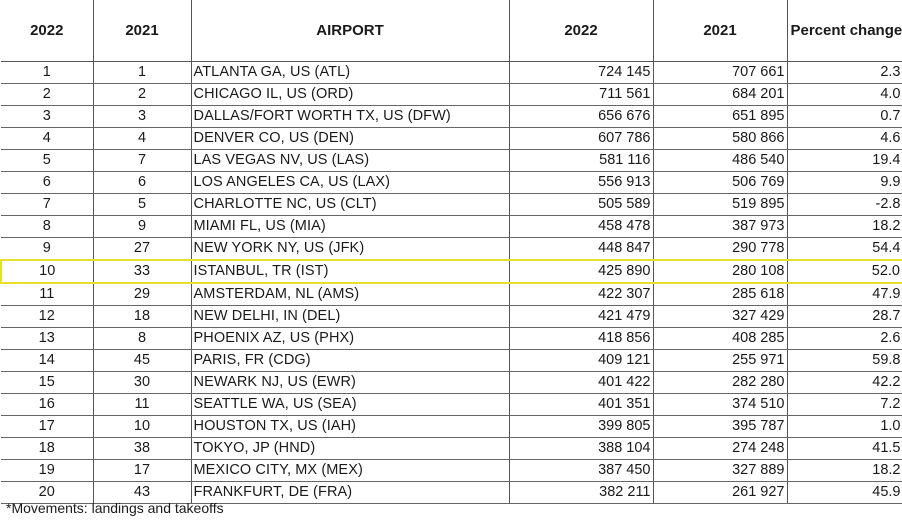 The height and width of the screenshot is (522, 902). Describe the element at coordinates (142, 448) in the screenshot. I see `cell-rank-2021: 38` at that location.